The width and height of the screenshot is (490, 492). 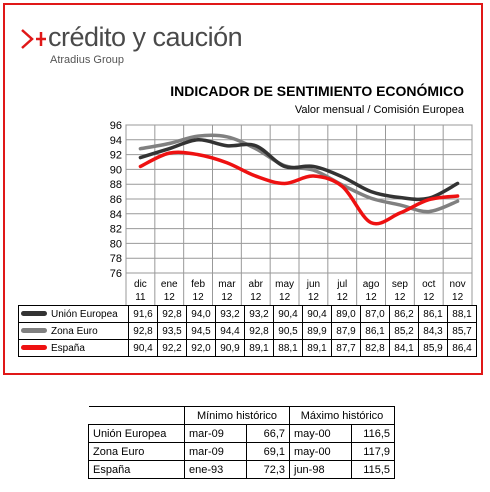 What do you see at coordinates (462, 331) in the screenshot?
I see `data-label: 85,7` at bounding box center [462, 331].